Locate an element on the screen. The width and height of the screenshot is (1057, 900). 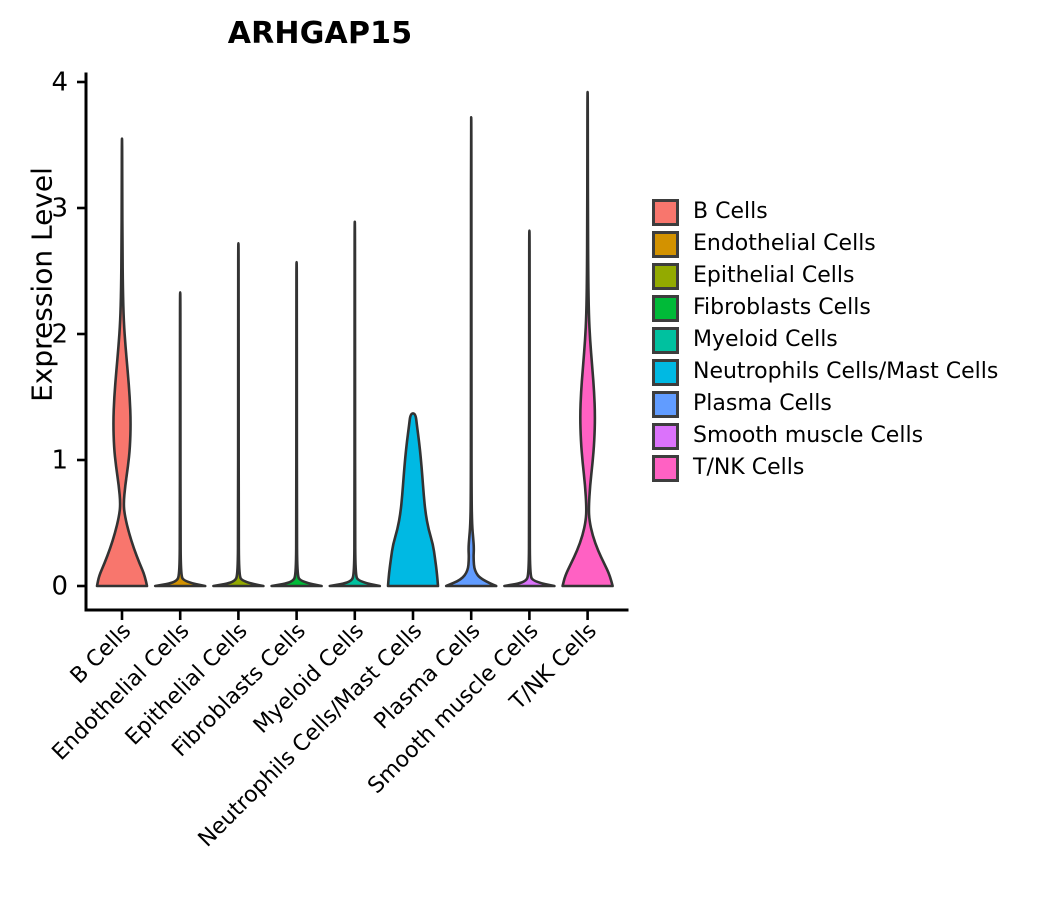
y-tick-label: 0 is located at coordinates (59, 587).